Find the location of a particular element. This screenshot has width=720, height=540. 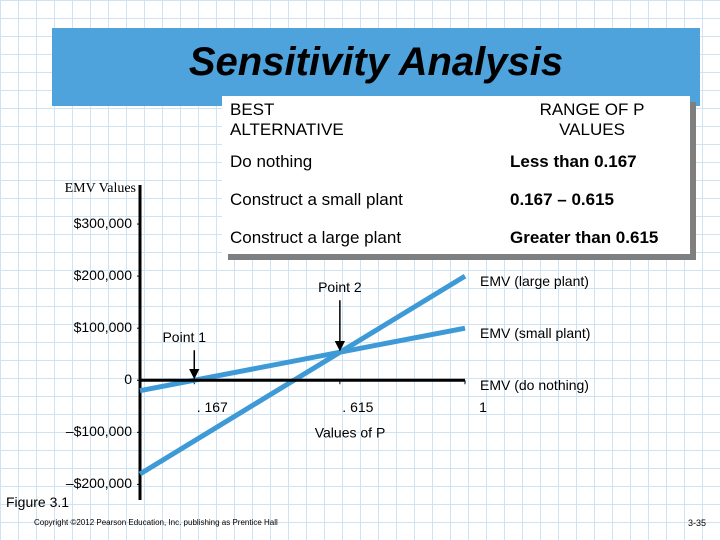

column-header: BEST ALTERNATIVE is located at coordinates (287, 119).